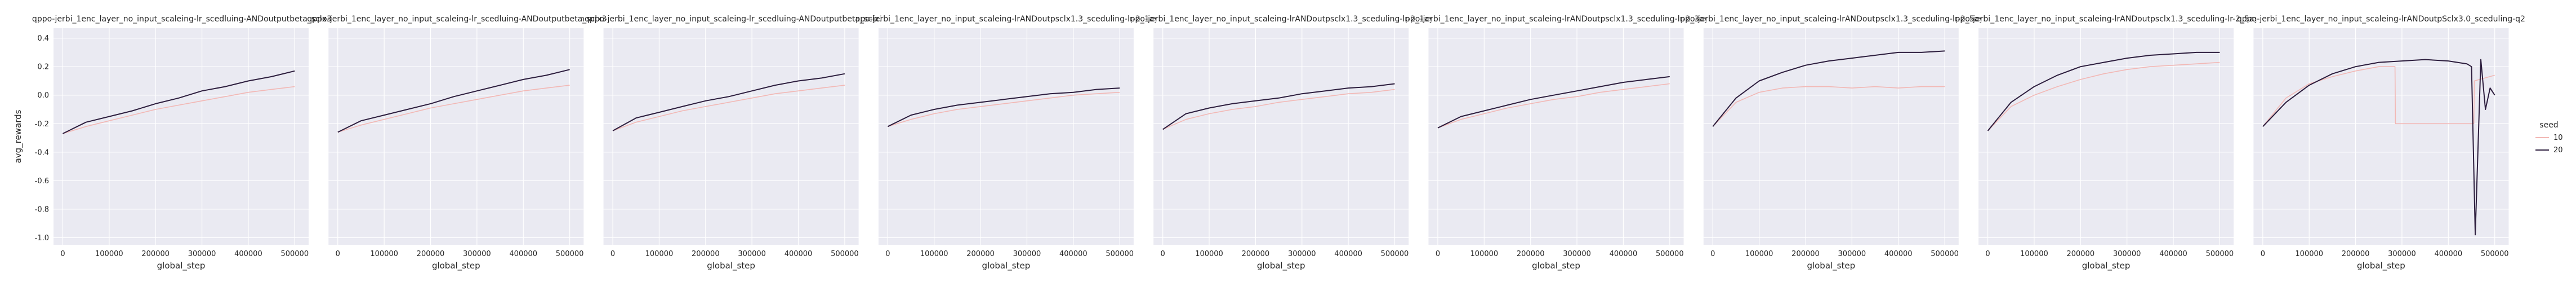 The width and height of the screenshot is (2576, 282). What do you see at coordinates (2549, 138) in the screenshot?
I see `legend: seed 10 20` at bounding box center [2549, 138].